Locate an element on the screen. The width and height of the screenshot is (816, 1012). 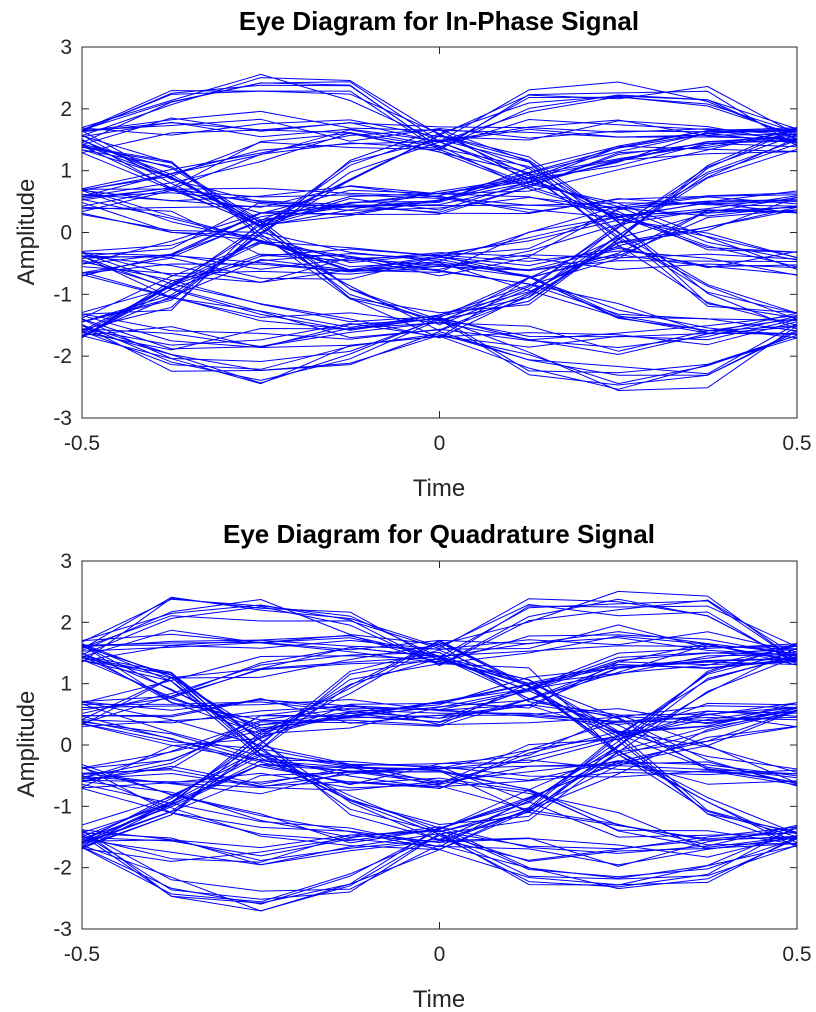
x-axis-label: Time is located at coordinates (439, 999).